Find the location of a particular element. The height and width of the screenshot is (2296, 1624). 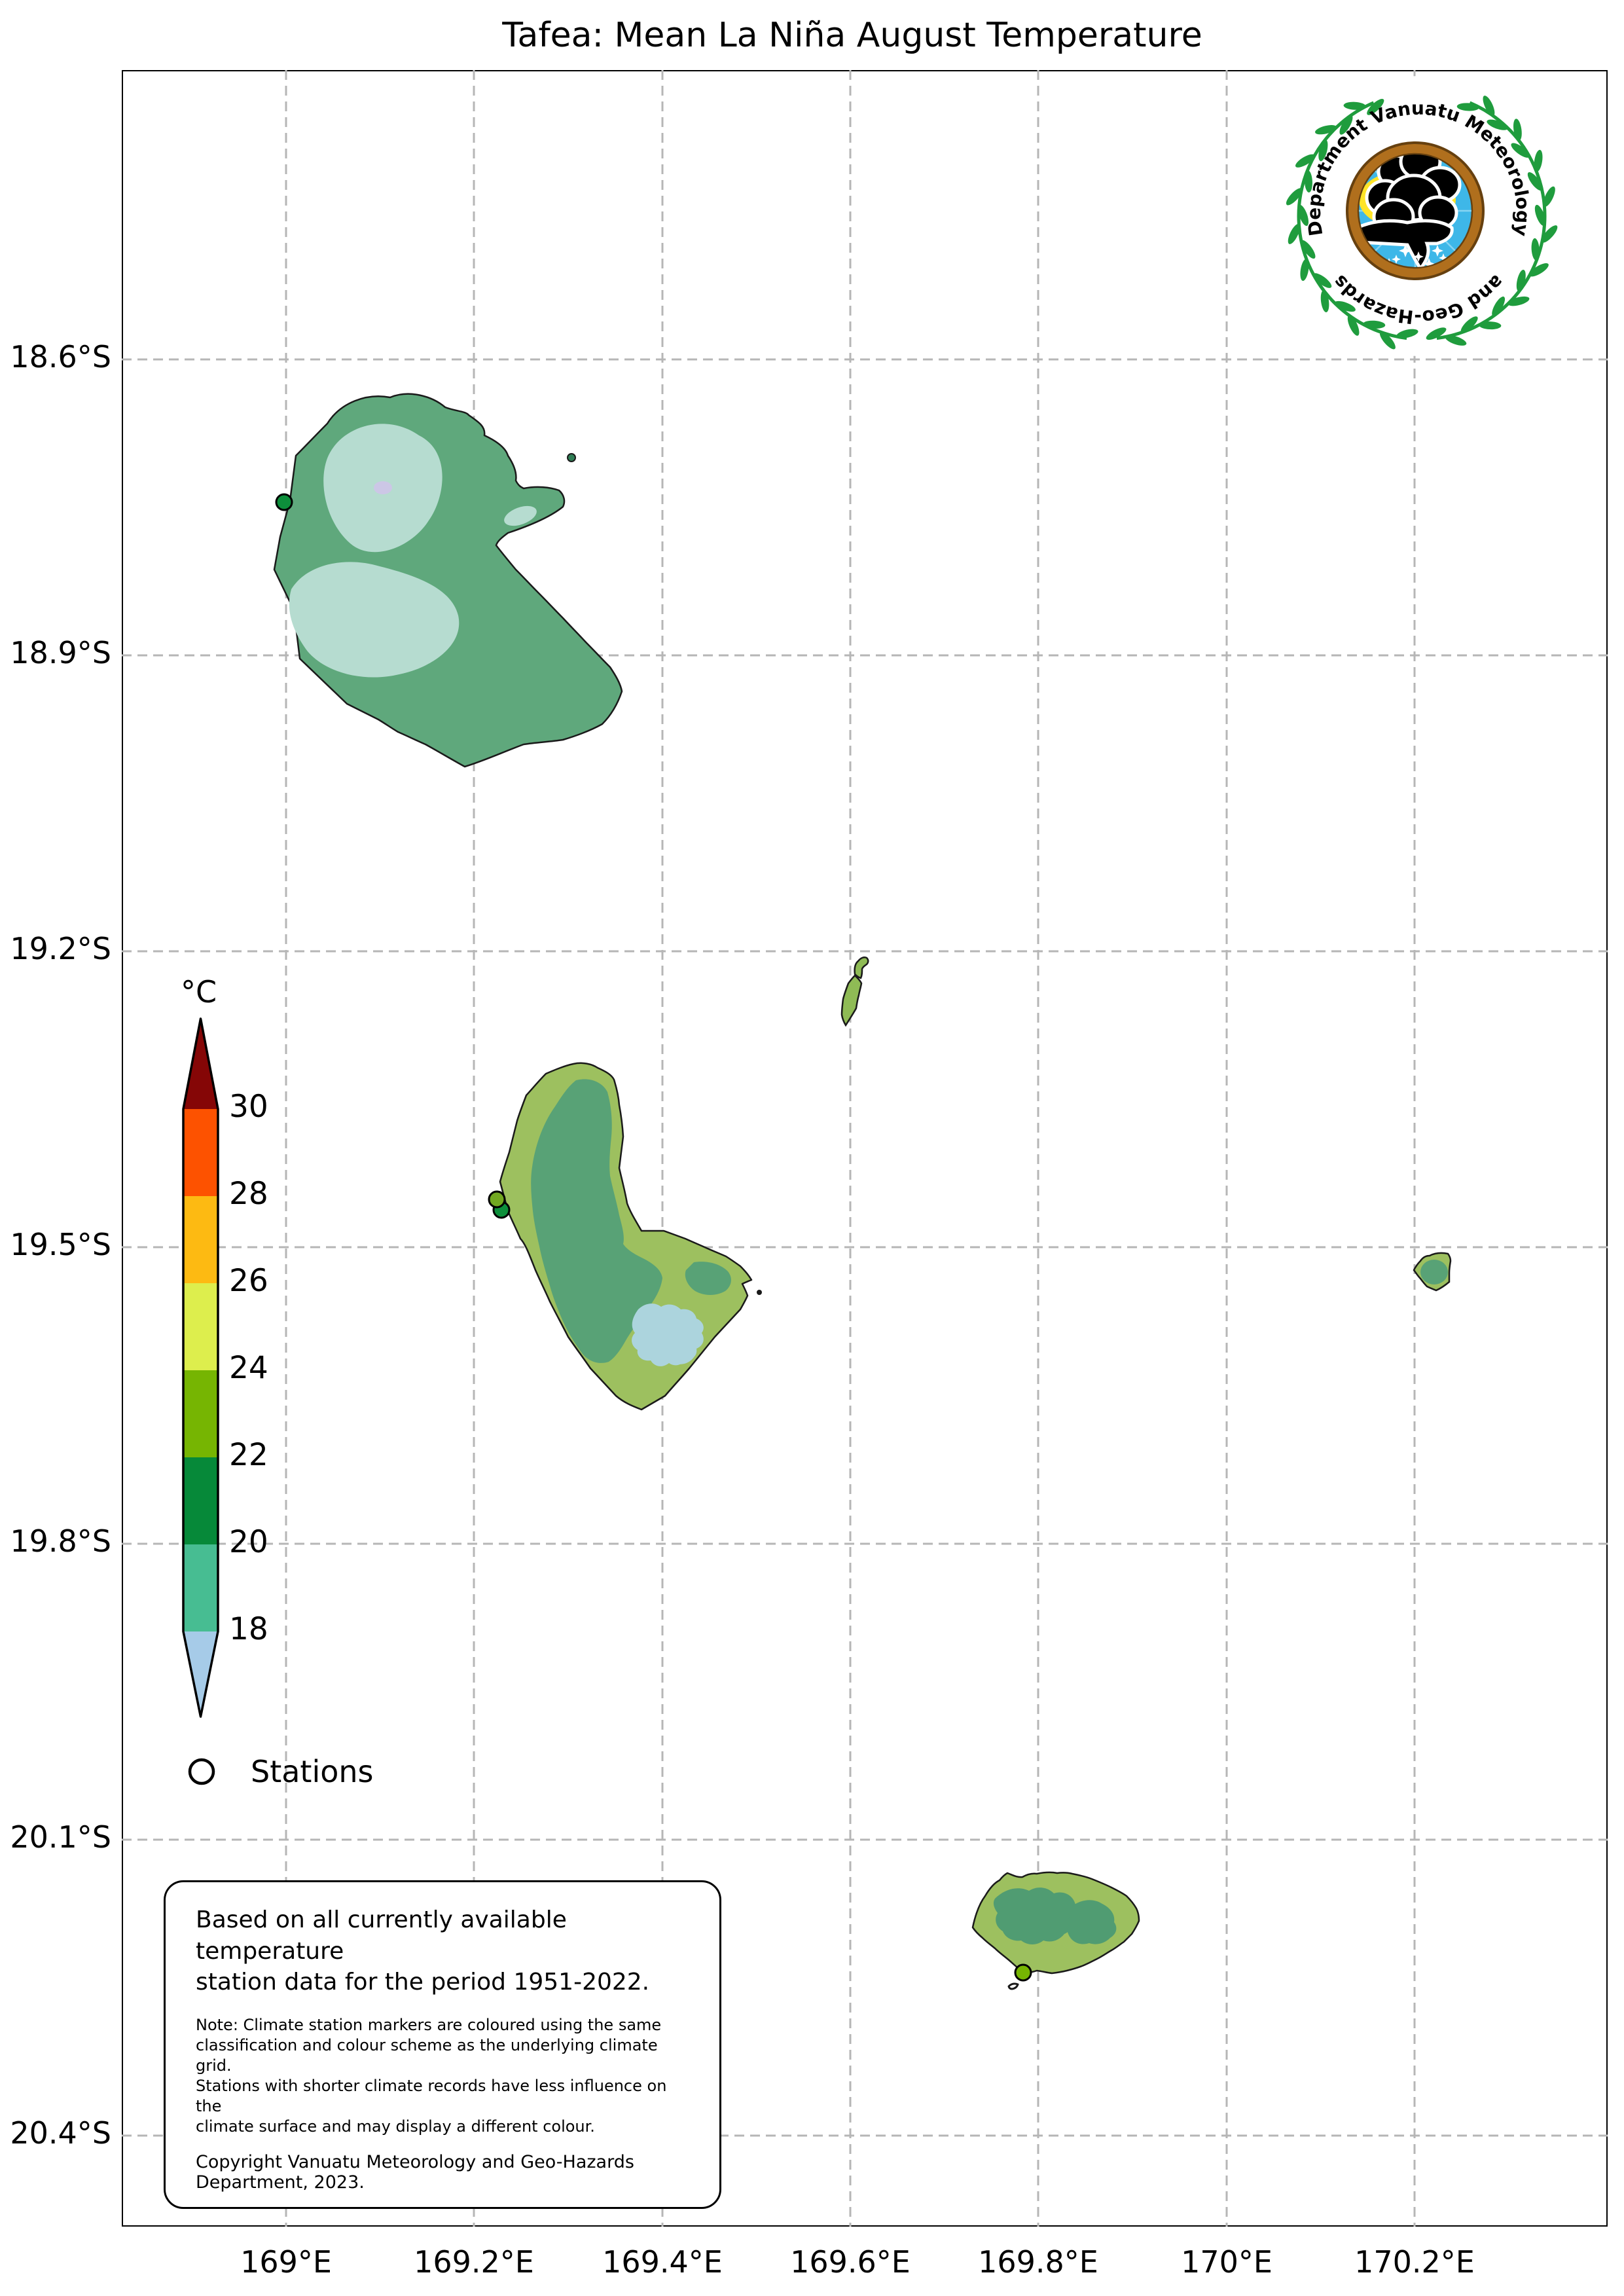

islet-near-aneityum is located at coordinates (1013, 1986).